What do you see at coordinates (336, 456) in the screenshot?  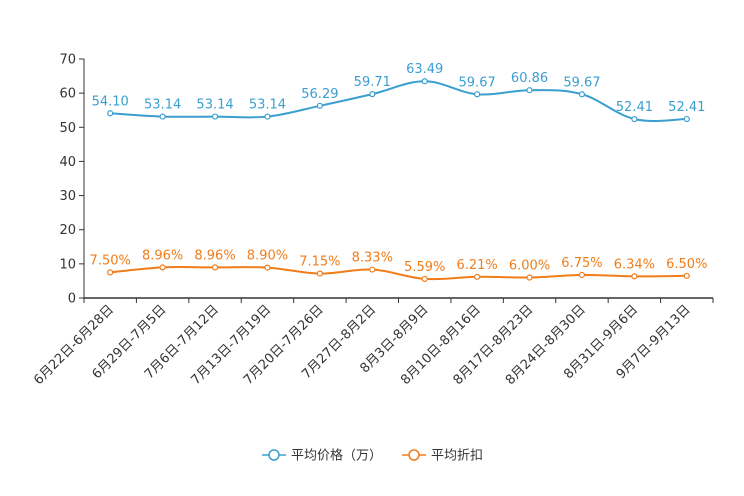 I see `legend-label: 平均价格（万）` at bounding box center [336, 456].